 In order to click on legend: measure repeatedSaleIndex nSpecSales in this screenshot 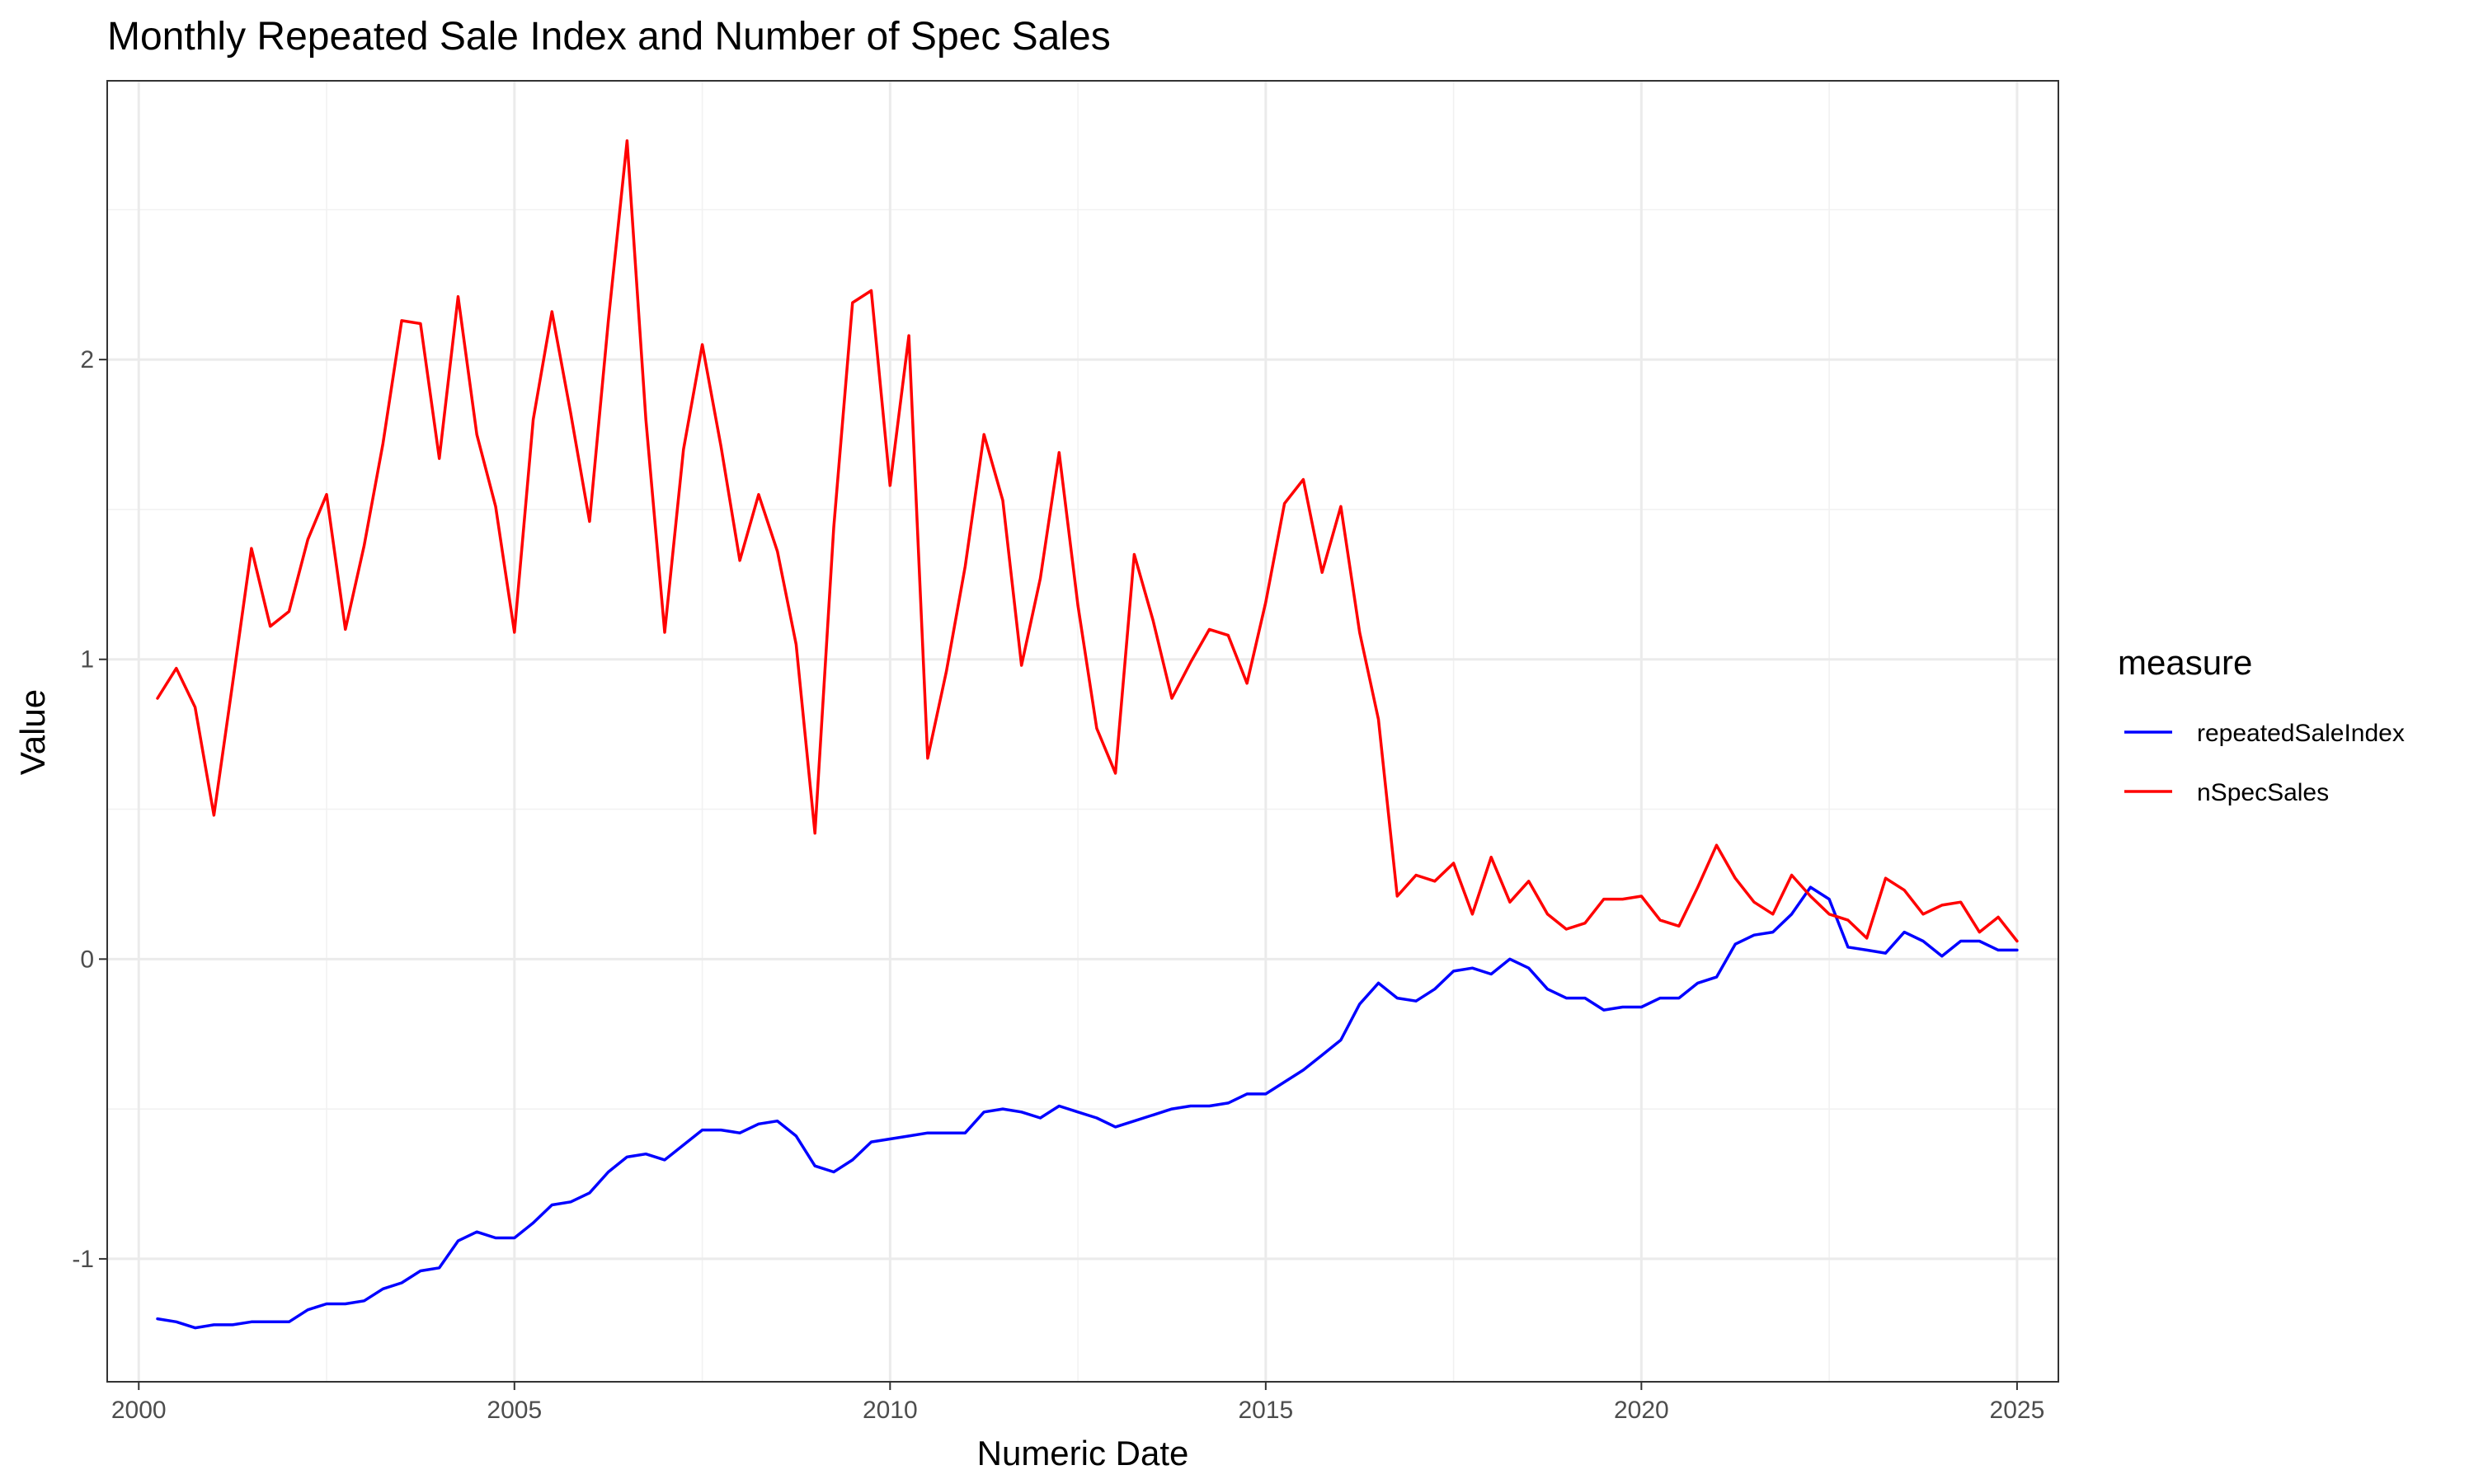, I will do `click(2261, 724)`.